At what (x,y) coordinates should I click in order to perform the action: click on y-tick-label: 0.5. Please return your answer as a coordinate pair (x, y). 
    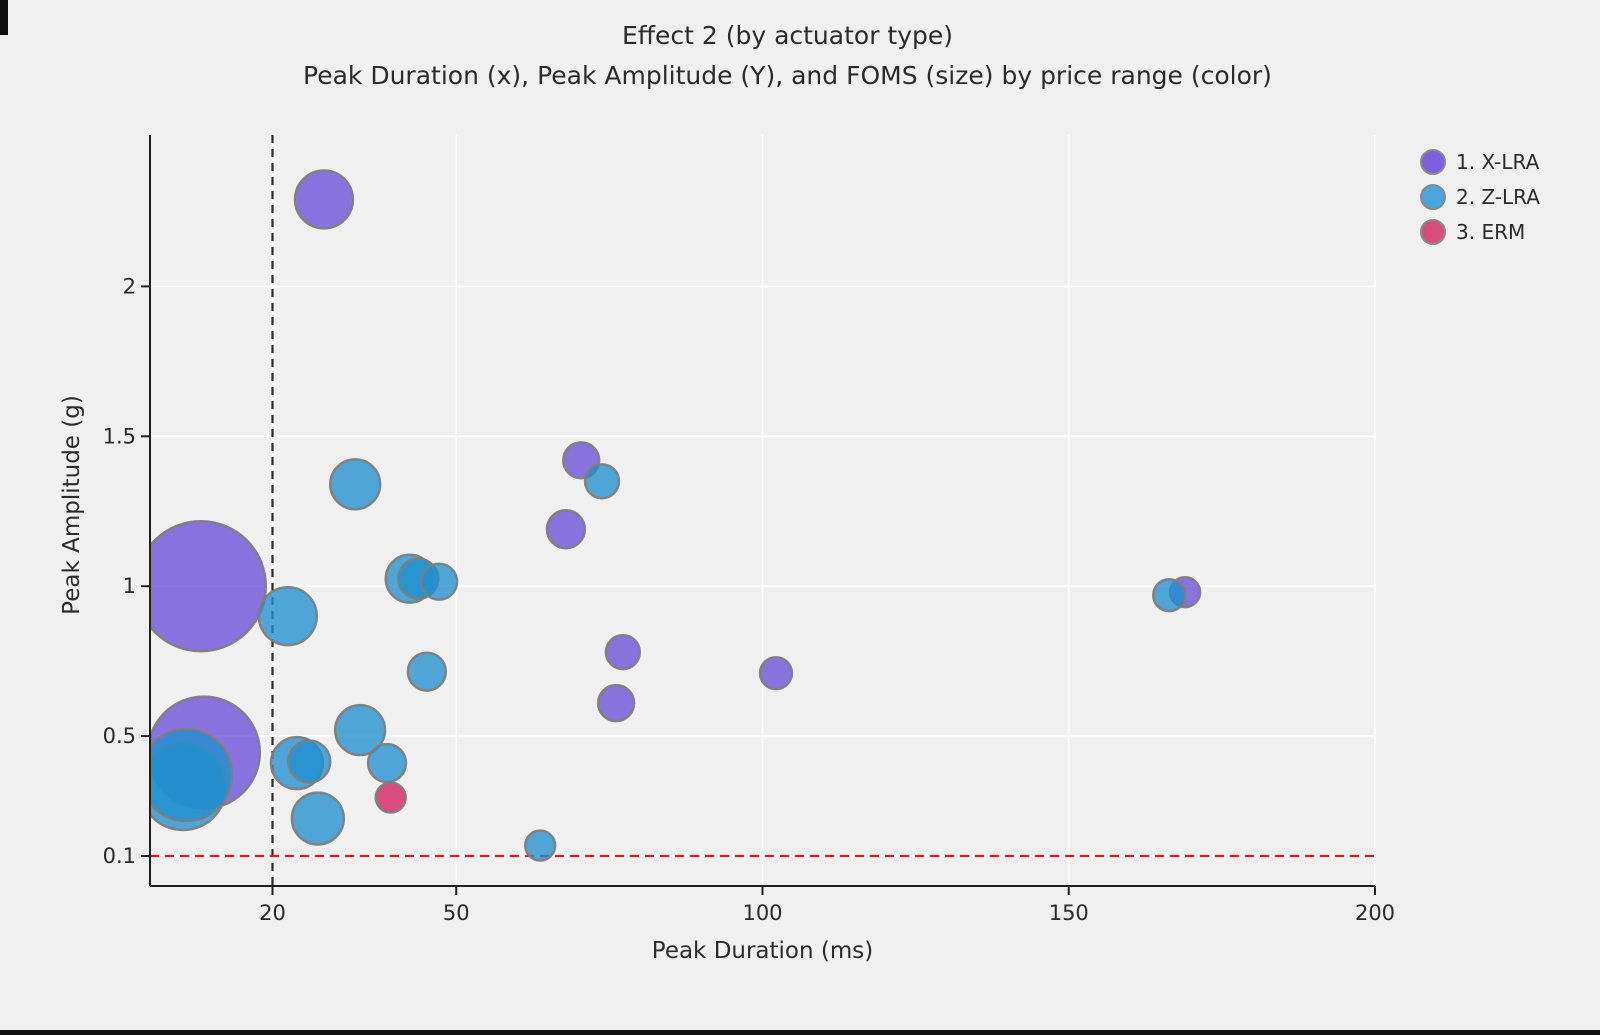
    Looking at the image, I should click on (119, 736).